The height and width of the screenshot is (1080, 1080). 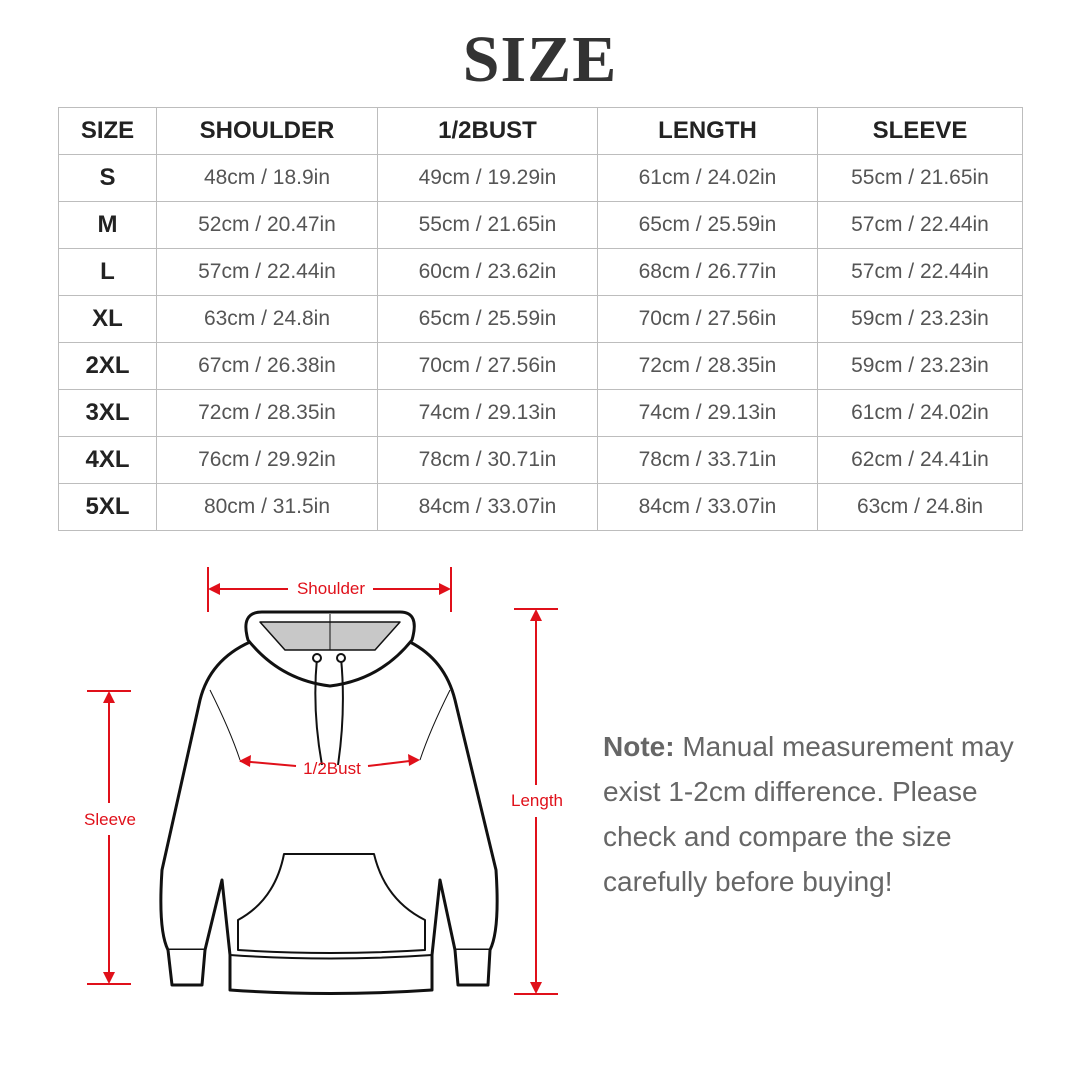 I want to click on page-title: SIZE, so click(x=540, y=59).